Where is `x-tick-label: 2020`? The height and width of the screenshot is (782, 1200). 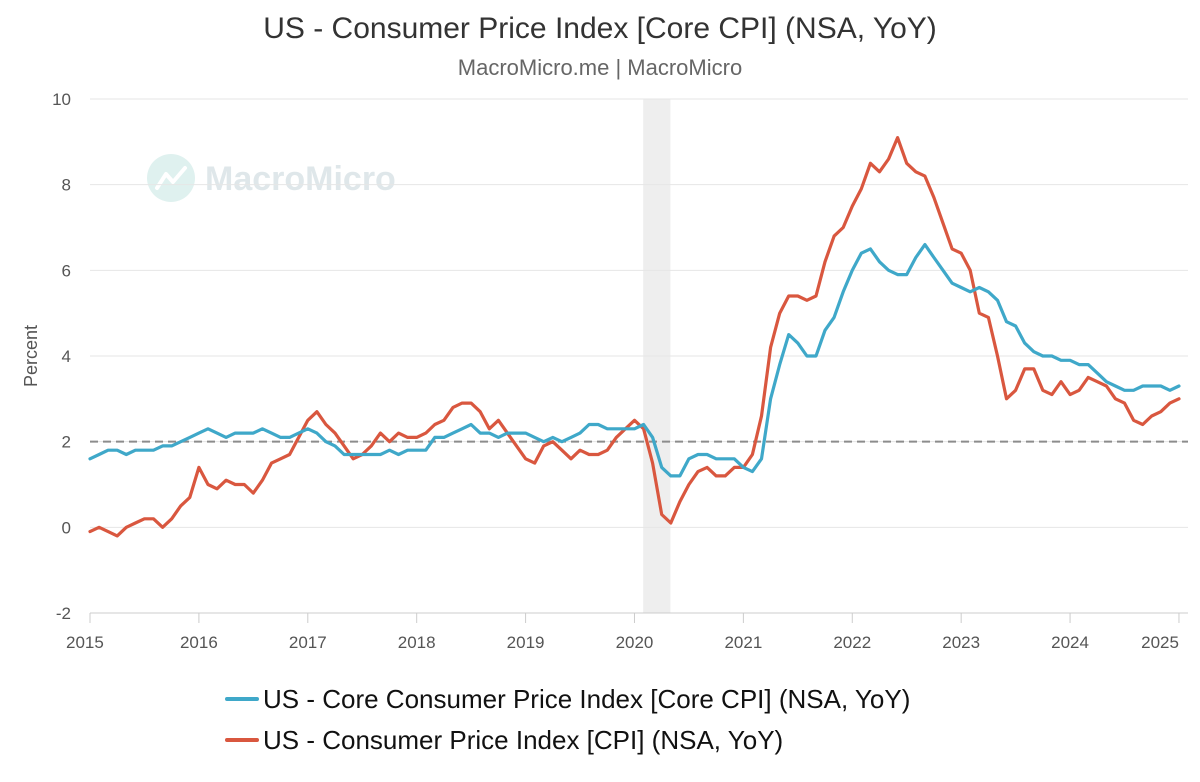 x-tick-label: 2020 is located at coordinates (635, 642).